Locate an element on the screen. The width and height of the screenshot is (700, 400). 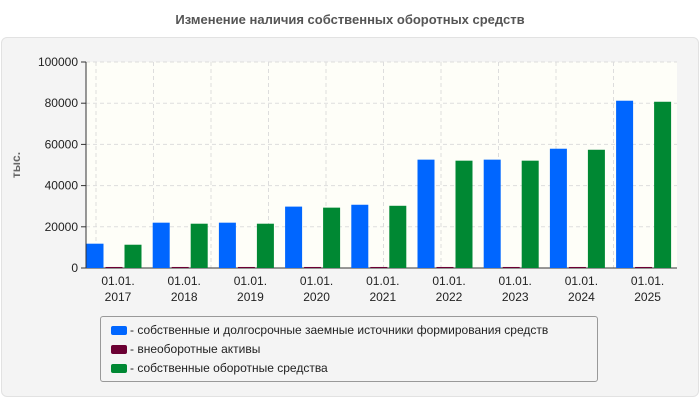
x-tick-label-year: 2017 is located at coordinates (118, 297).